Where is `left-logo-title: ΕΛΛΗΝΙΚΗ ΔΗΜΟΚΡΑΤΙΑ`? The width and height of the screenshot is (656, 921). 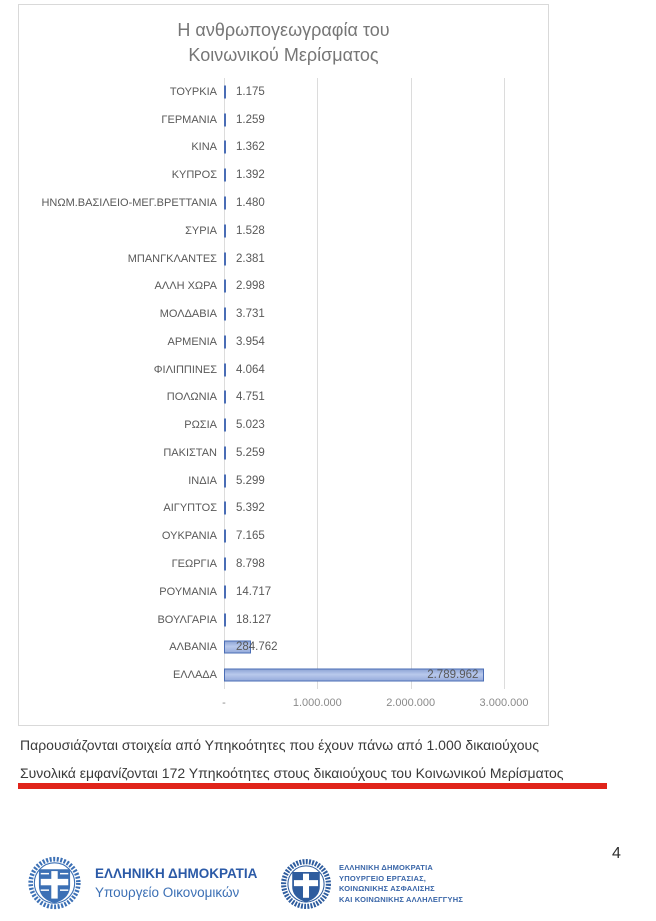
left-logo-title: ΕΛΛΗΝΙΚΗ ΔΗΜΟΚΡΑΤΙΑ is located at coordinates (176, 873).